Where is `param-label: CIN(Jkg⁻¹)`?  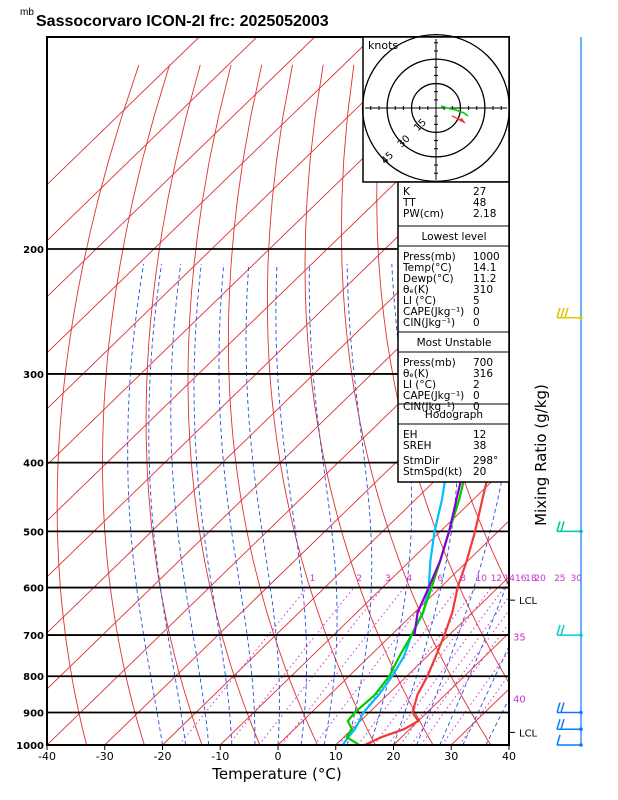 param-label: CIN(Jkg⁻¹) is located at coordinates (429, 323).